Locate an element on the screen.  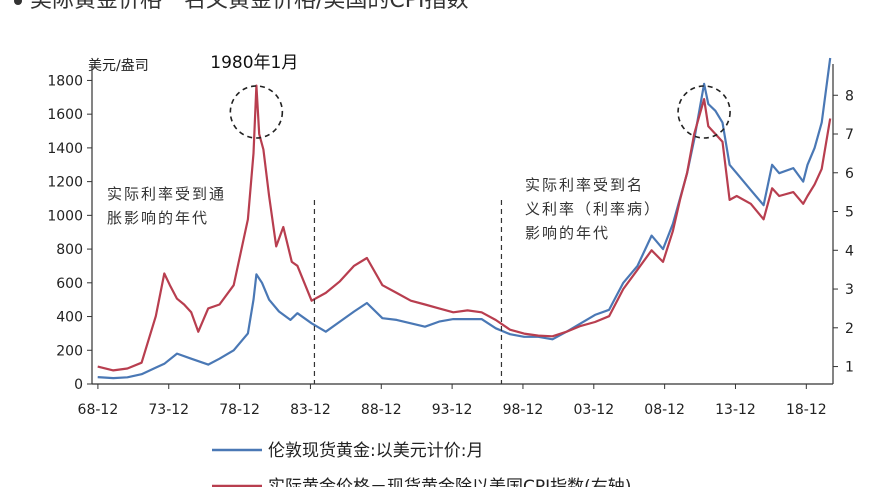
legend-label: 伦敦现货黄金:以美元计价:月 is located at coordinates (375, 451).